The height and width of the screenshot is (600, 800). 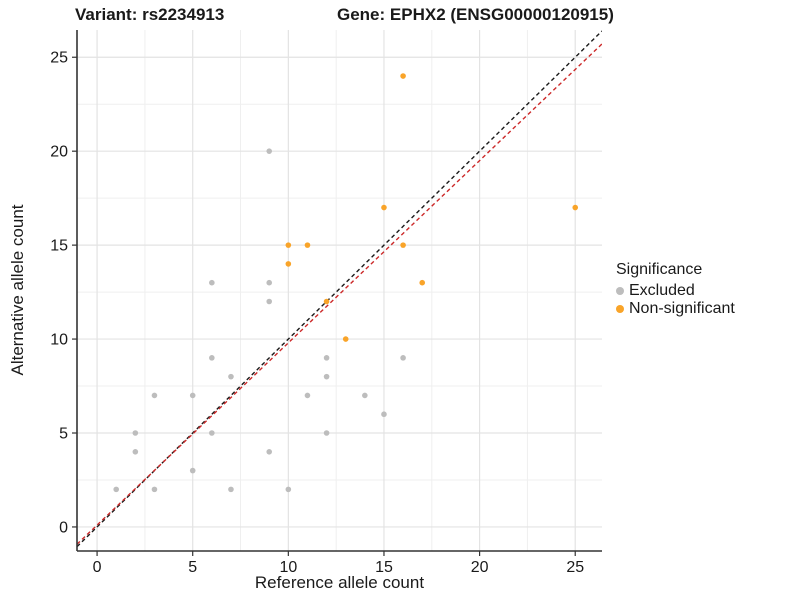 What do you see at coordinates (339, 582) in the screenshot?
I see `x-axis-title: Reference allele count` at bounding box center [339, 582].